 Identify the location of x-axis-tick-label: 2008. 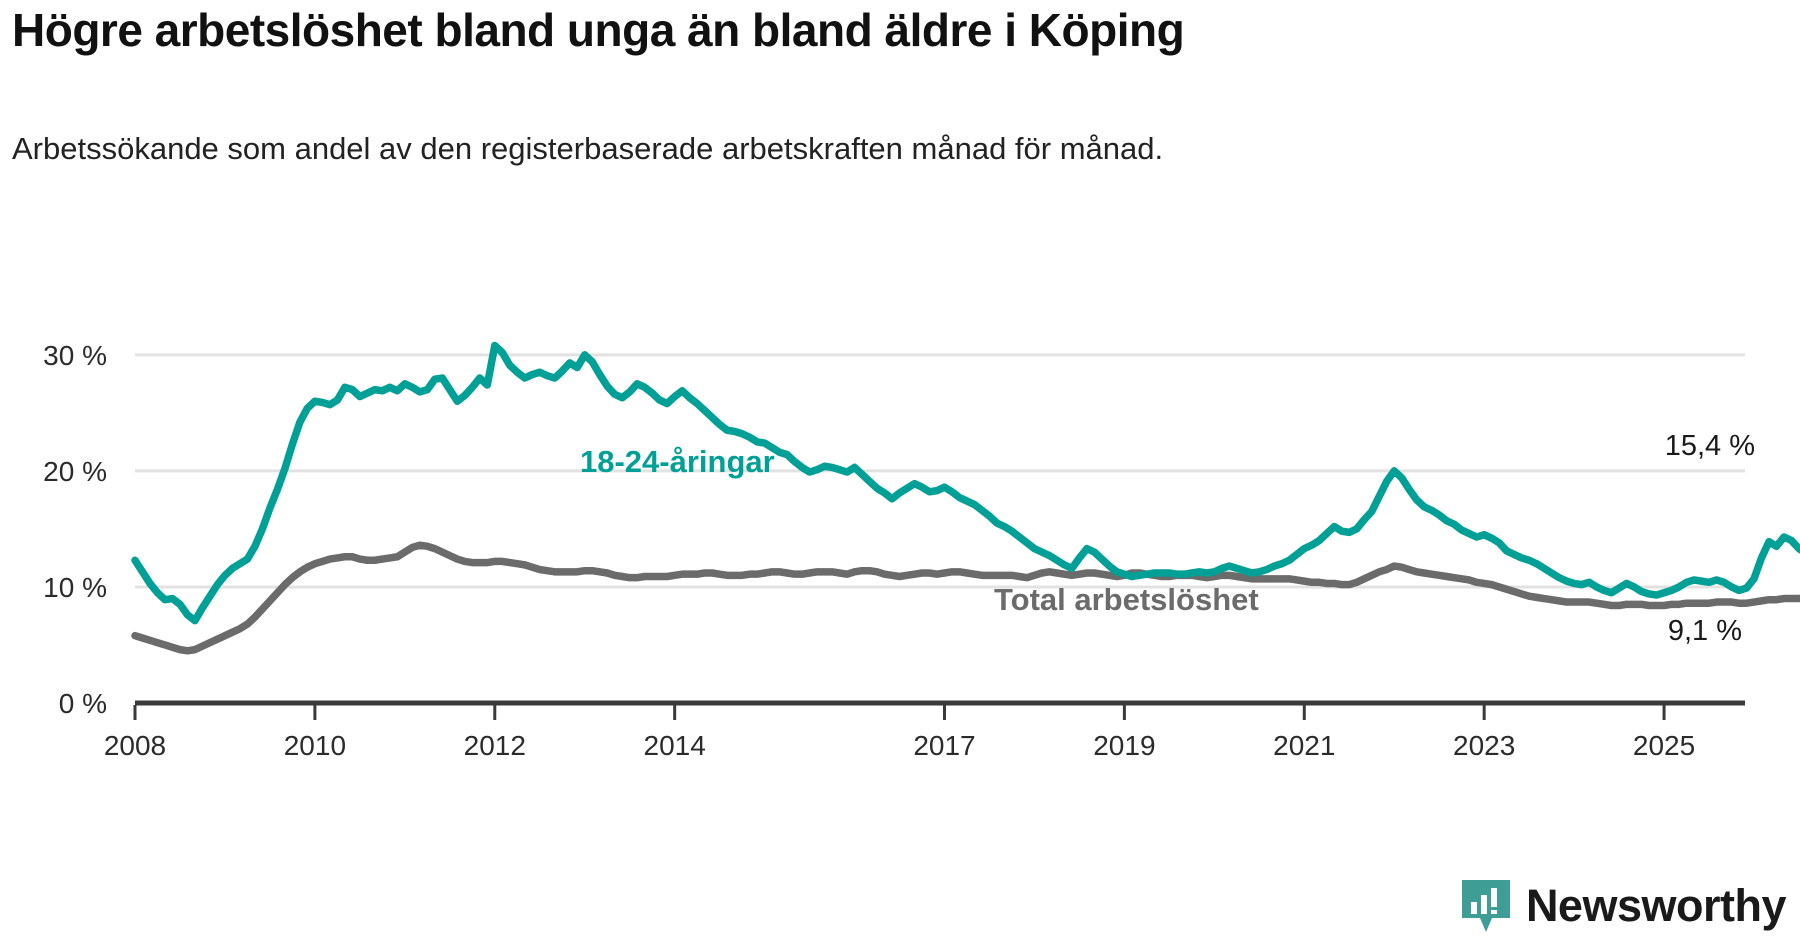
(135, 745).